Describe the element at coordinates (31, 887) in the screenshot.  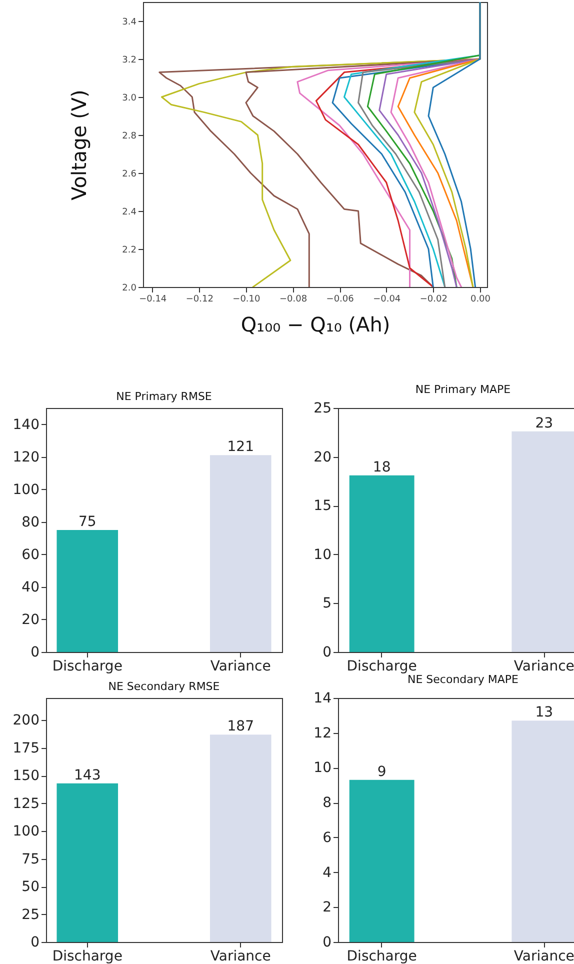
I see `y-tick-label: 50` at that location.